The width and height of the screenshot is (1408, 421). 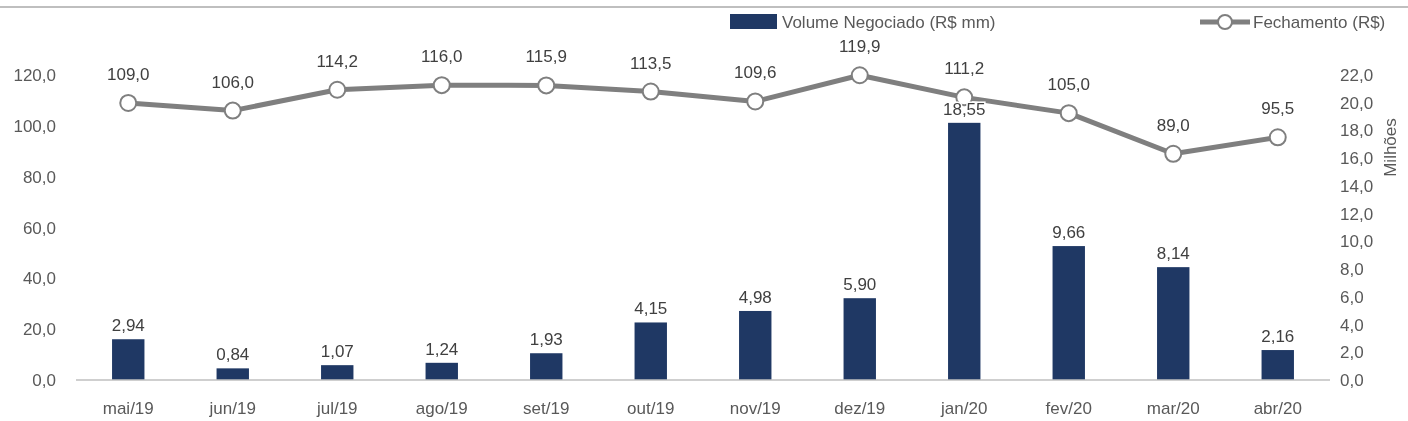 What do you see at coordinates (39, 279) in the screenshot?
I see `y-tick-label: 40,0` at bounding box center [39, 279].